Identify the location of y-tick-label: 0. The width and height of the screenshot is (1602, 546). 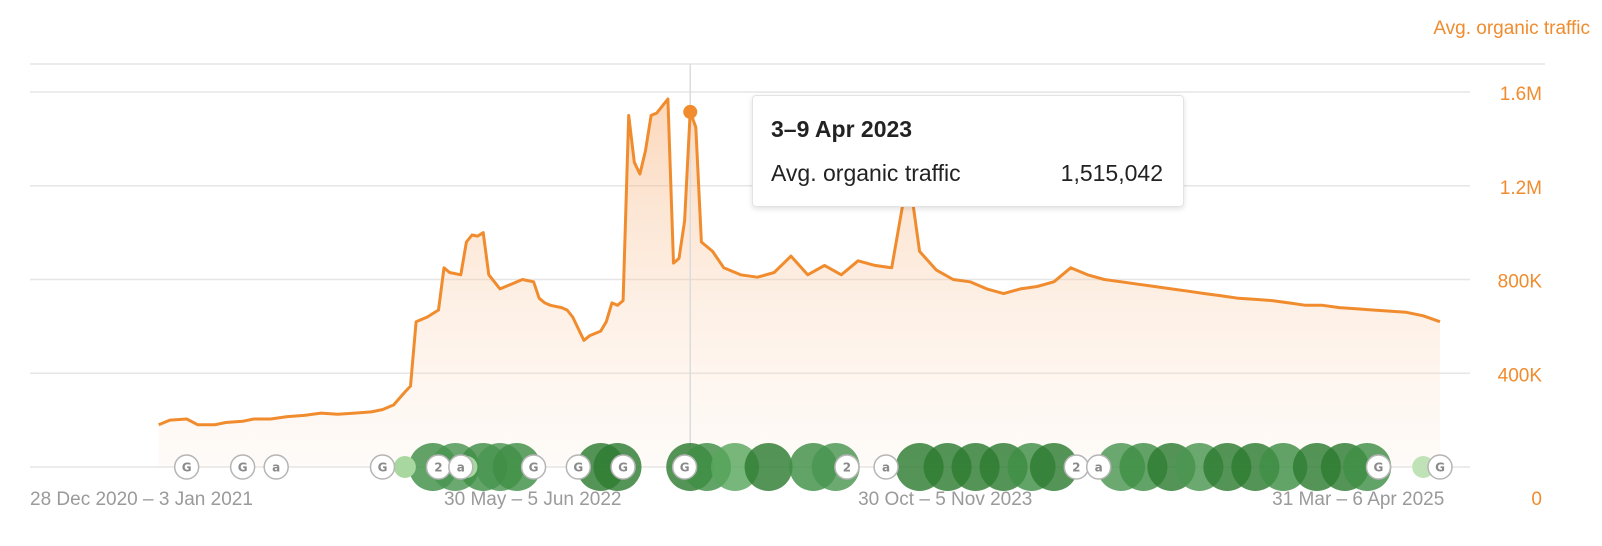
(1536, 499).